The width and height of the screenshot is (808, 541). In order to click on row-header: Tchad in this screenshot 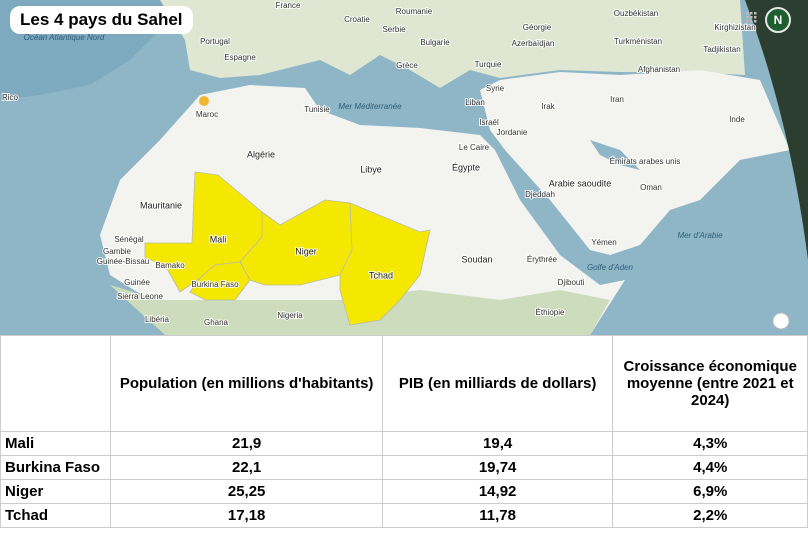, I will do `click(56, 515)`.